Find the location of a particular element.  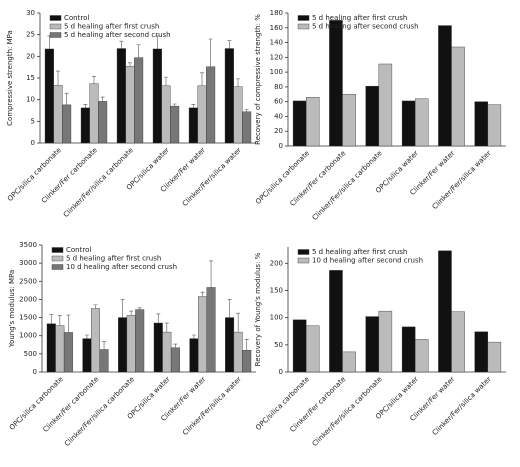

legend-label: 10 d healing after second crush is located at coordinates (367, 261).